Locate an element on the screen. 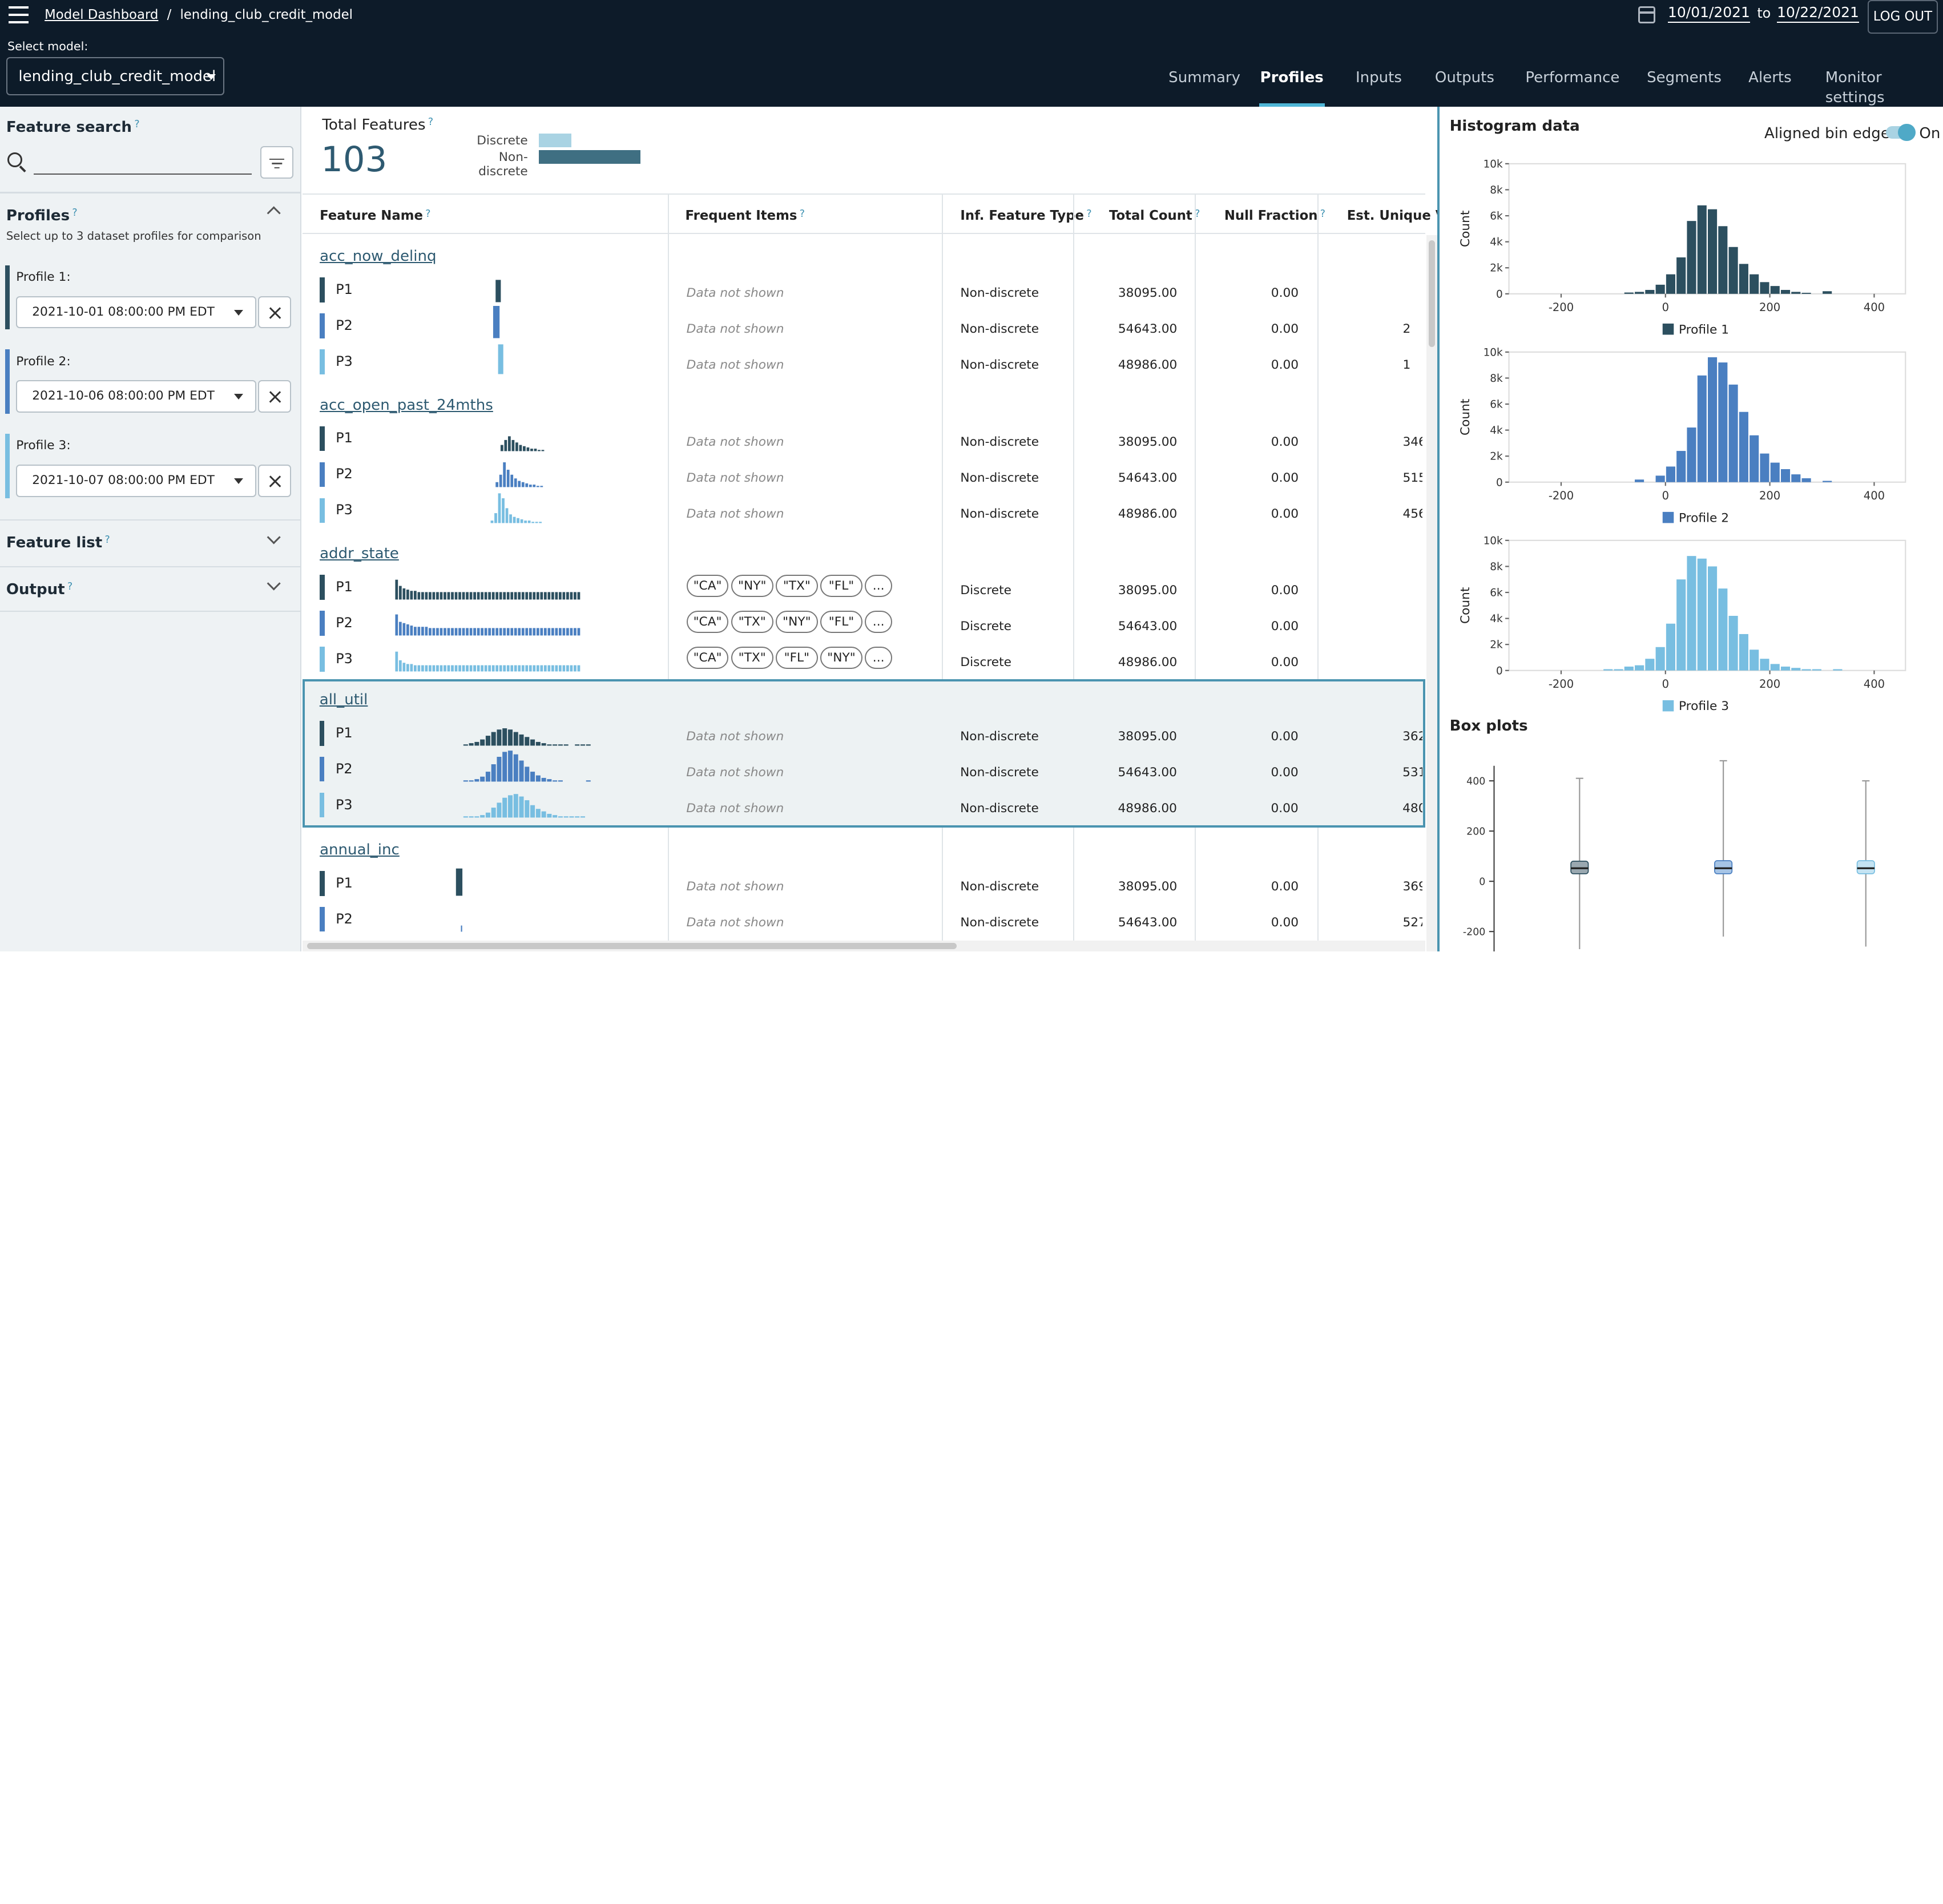  tab-inputs: Inputs is located at coordinates (1378, 78).